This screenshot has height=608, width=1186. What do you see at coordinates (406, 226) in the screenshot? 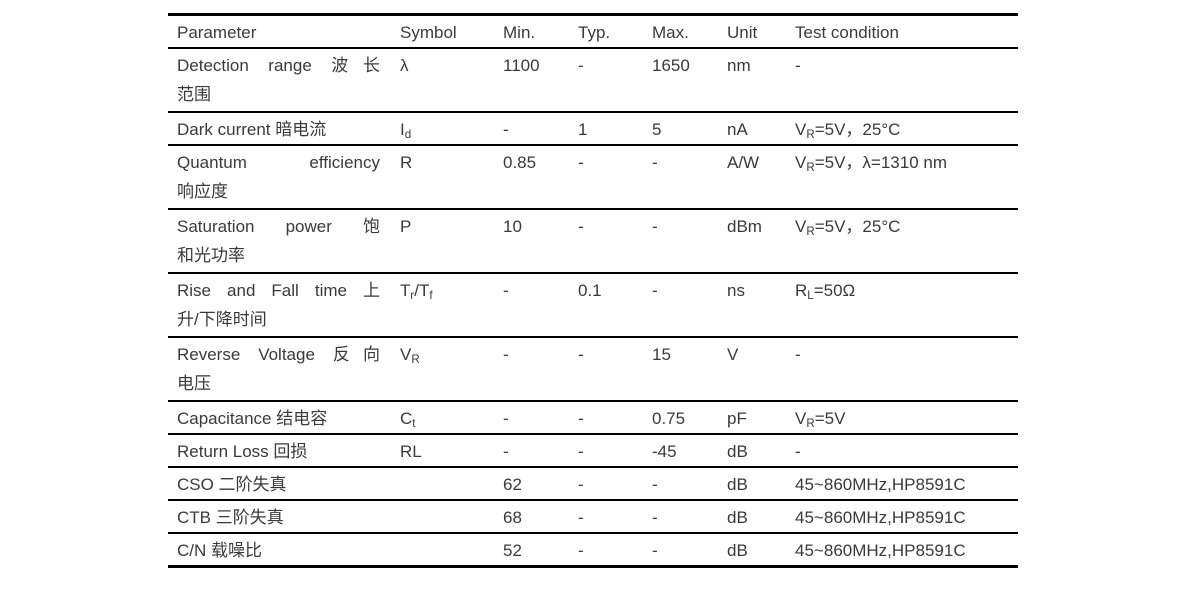
I see `cell-symbol: P` at bounding box center [406, 226].